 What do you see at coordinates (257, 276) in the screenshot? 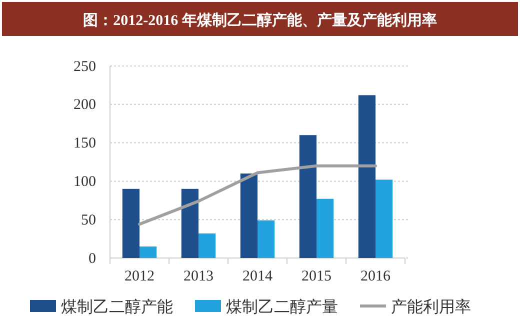
I see `x-tick-label: 2014` at bounding box center [257, 276].